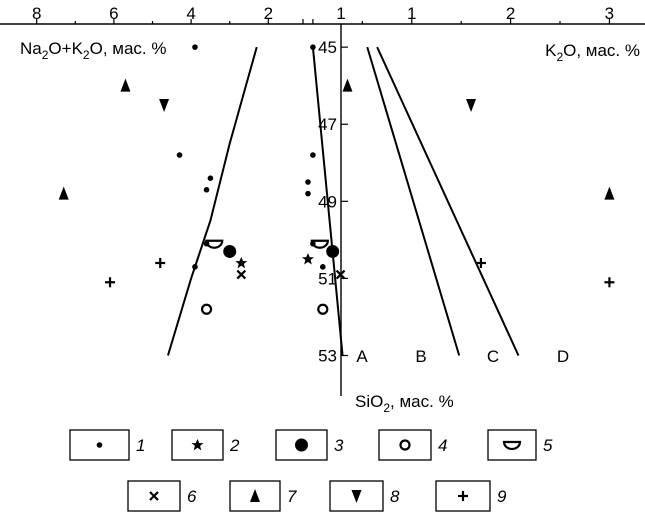 The image size is (645, 513). I want to click on legend-symbol-triangle-down, so click(356, 496).